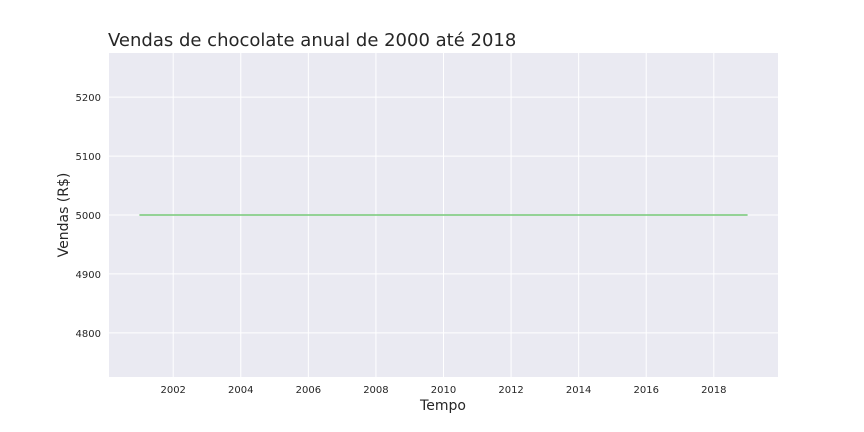 The width and height of the screenshot is (864, 432). What do you see at coordinates (713, 390) in the screenshot?
I see `x-tick-label: 2018` at bounding box center [713, 390].